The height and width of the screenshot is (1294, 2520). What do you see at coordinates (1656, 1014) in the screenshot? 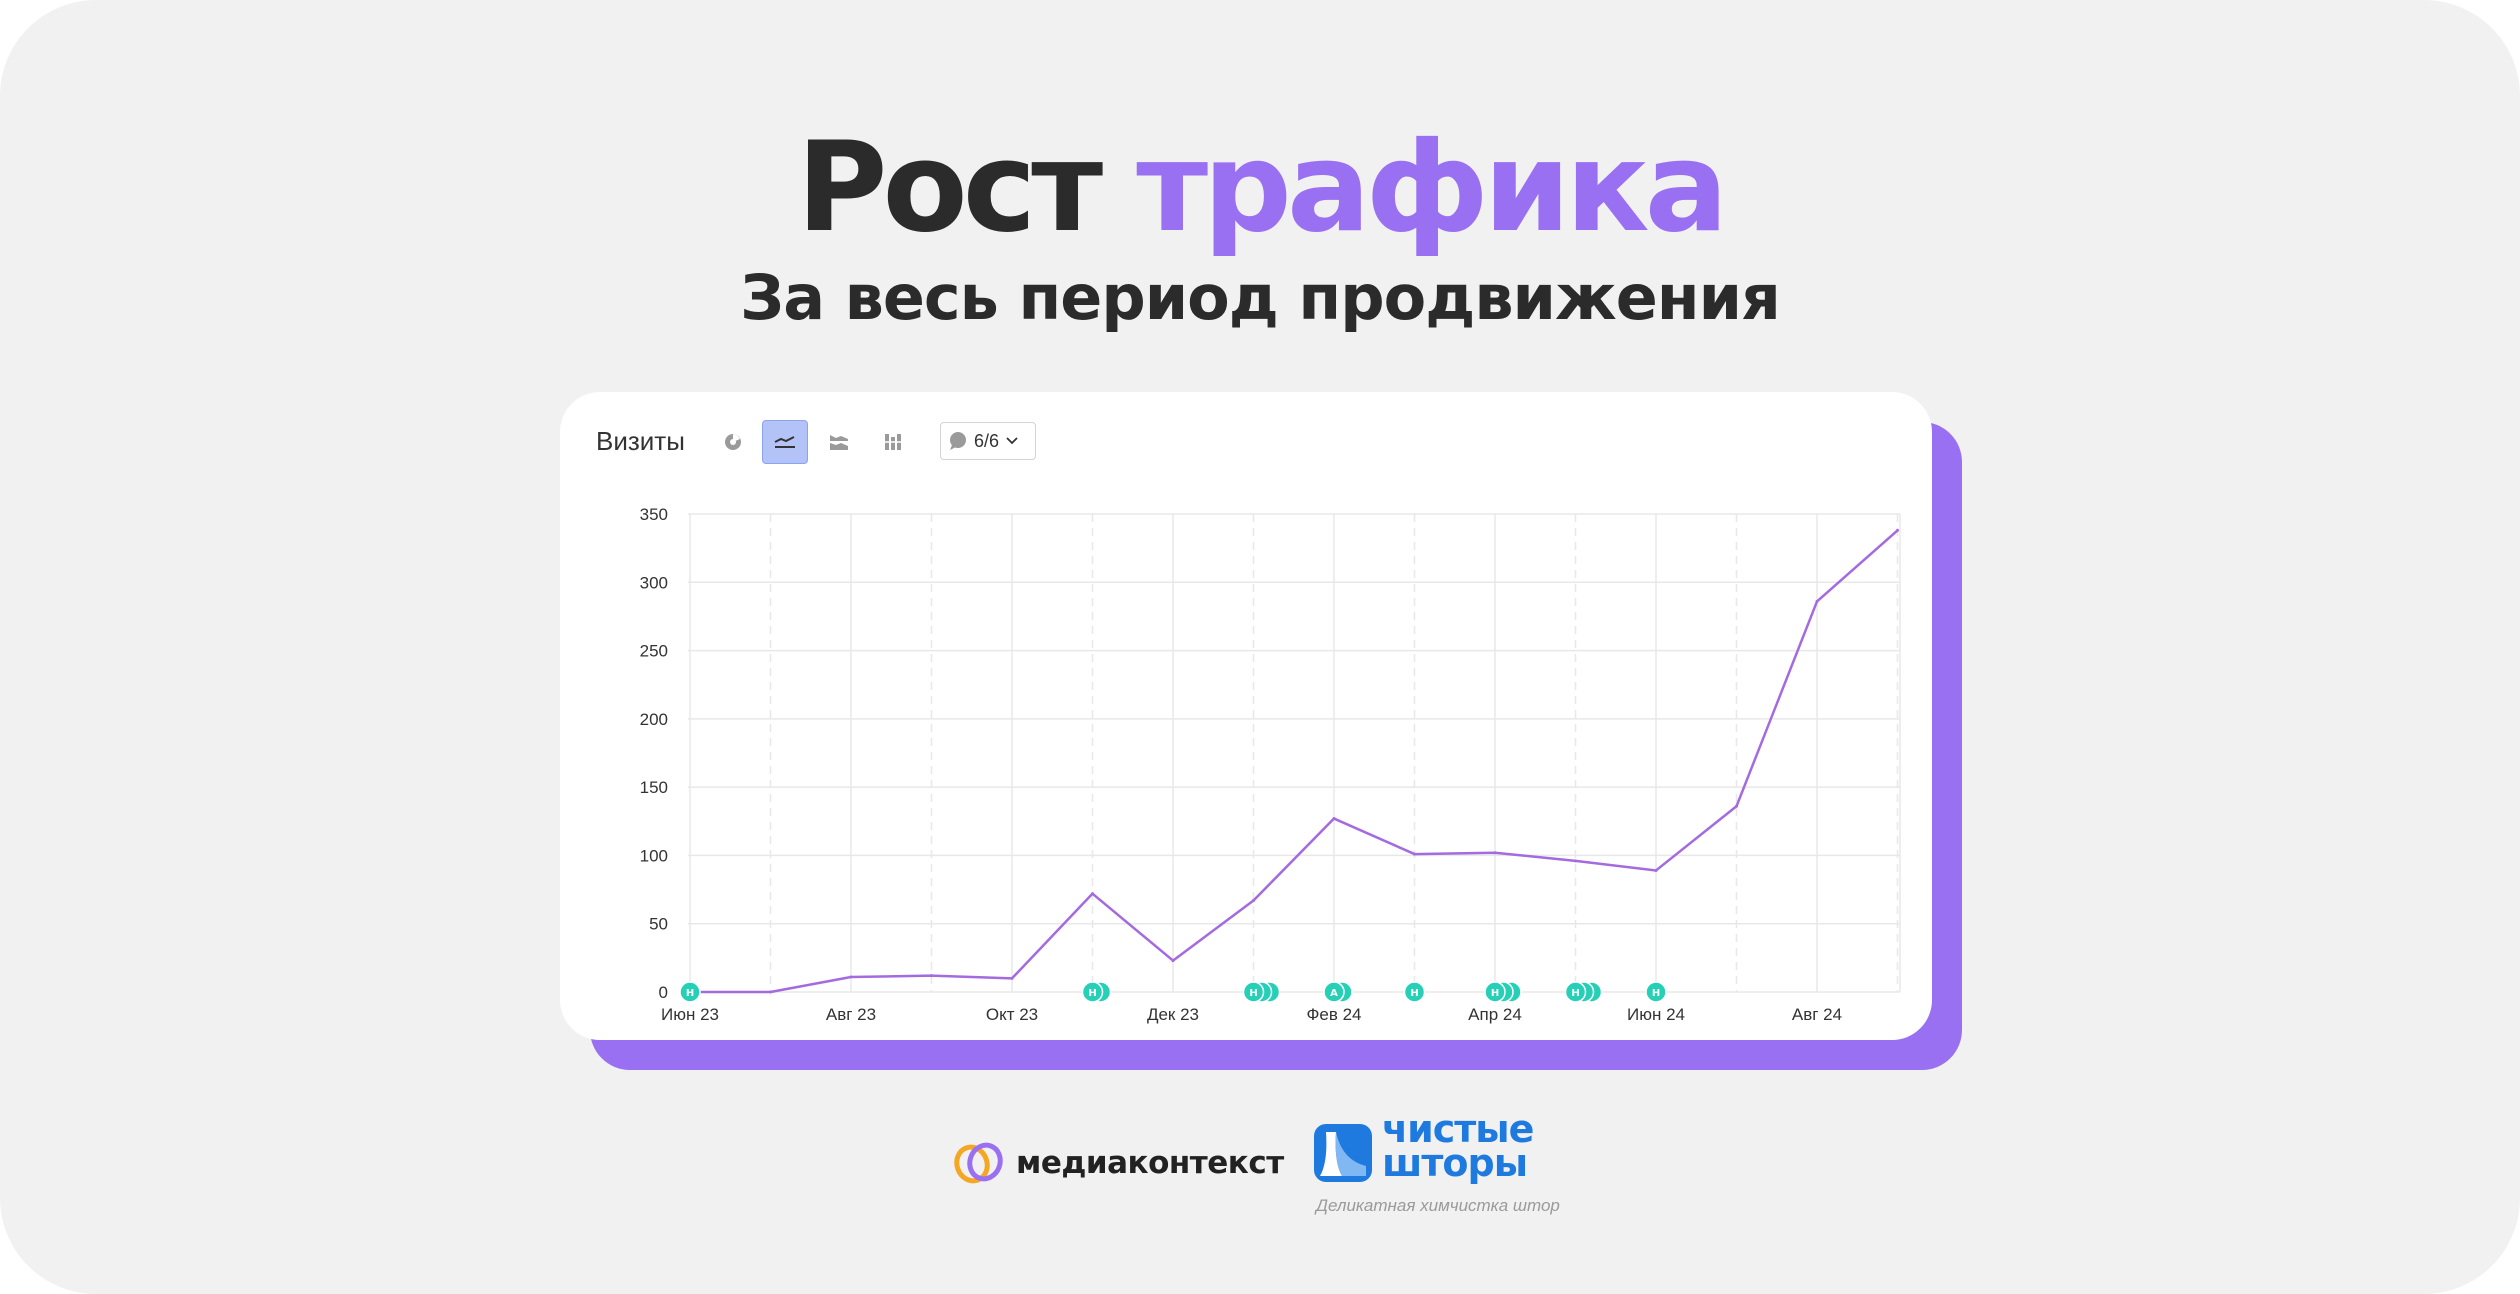
I see `x-tick-label: Июн 24` at bounding box center [1656, 1014].